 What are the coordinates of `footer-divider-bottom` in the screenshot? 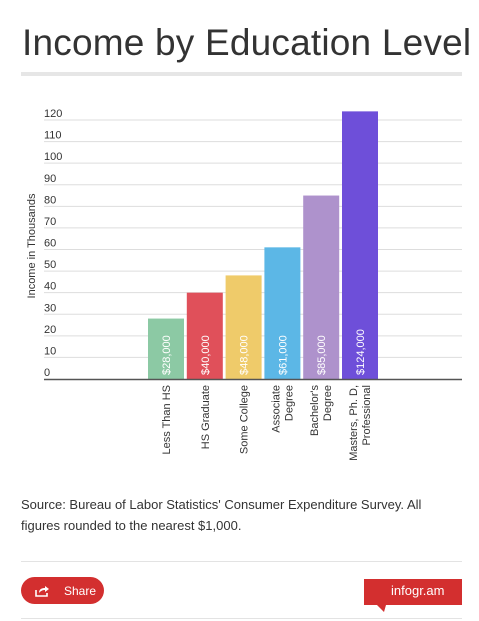 It's located at (241, 618).